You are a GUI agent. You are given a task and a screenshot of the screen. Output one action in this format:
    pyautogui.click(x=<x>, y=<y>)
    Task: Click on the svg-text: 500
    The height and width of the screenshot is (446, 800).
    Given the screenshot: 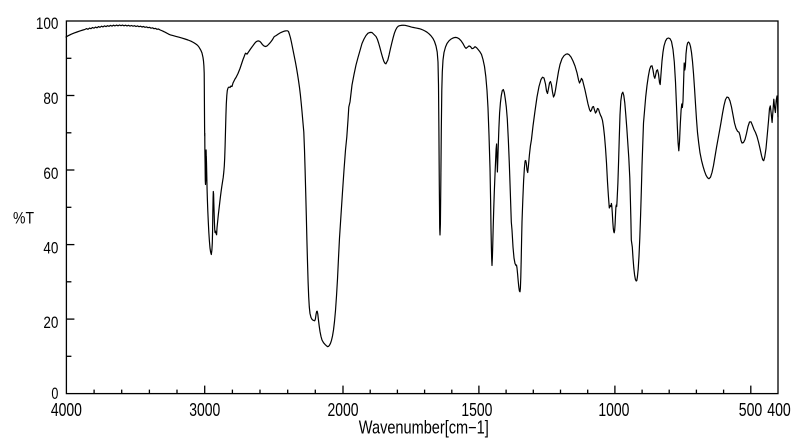 What is the action you would take?
    pyautogui.click(x=751, y=409)
    